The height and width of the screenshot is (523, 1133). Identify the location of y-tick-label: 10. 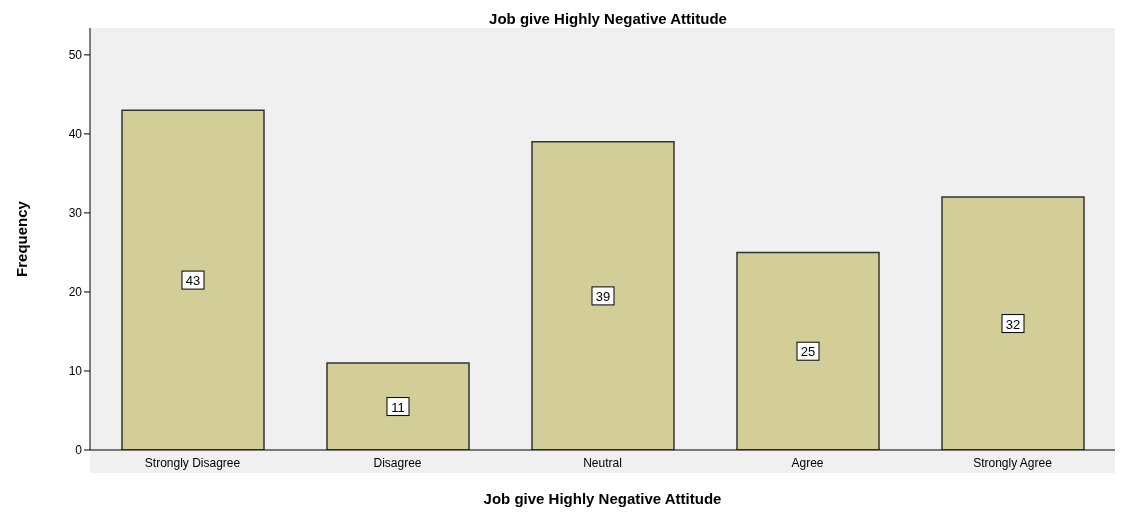
(75, 371).